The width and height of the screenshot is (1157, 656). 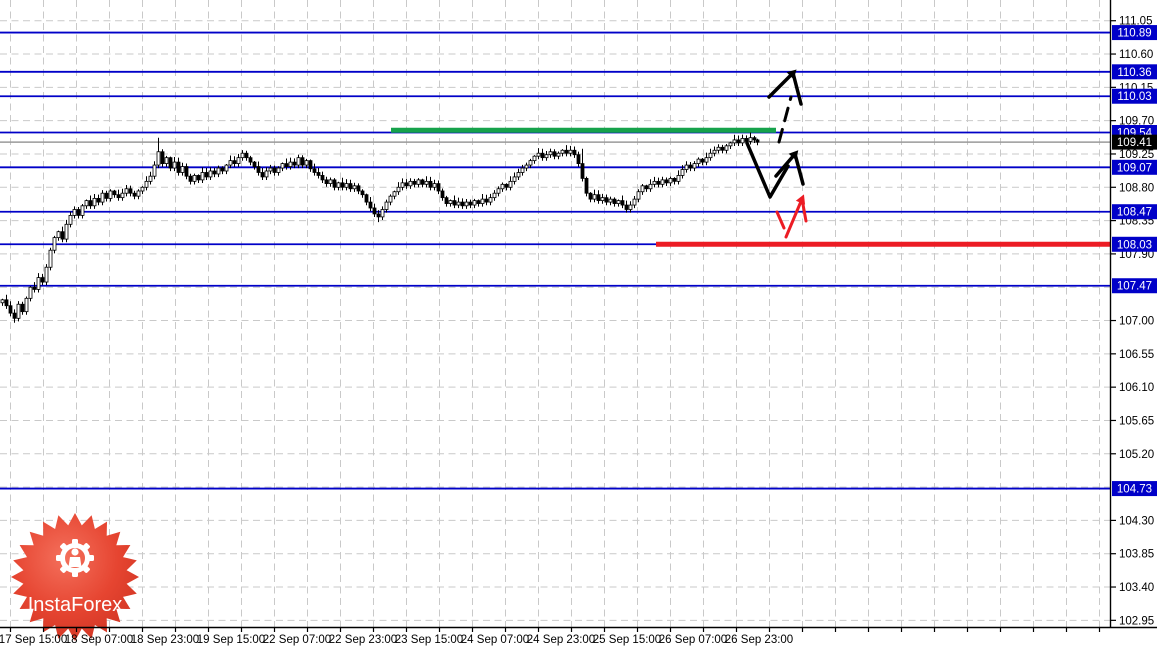 What do you see at coordinates (1136, 455) in the screenshot?
I see `y-tick-label: 105.20` at bounding box center [1136, 455].